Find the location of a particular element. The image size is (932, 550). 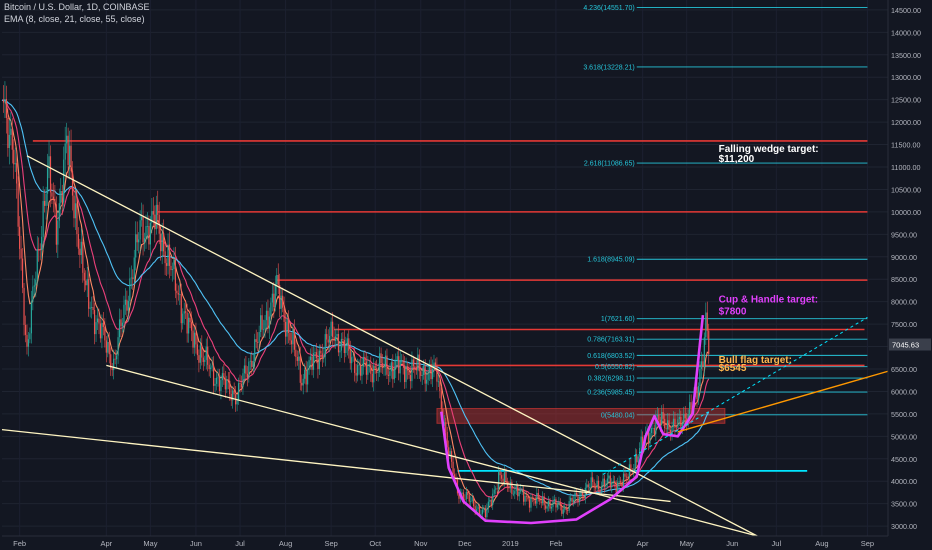

price-tick-label: 12000.00 is located at coordinates (906, 122).